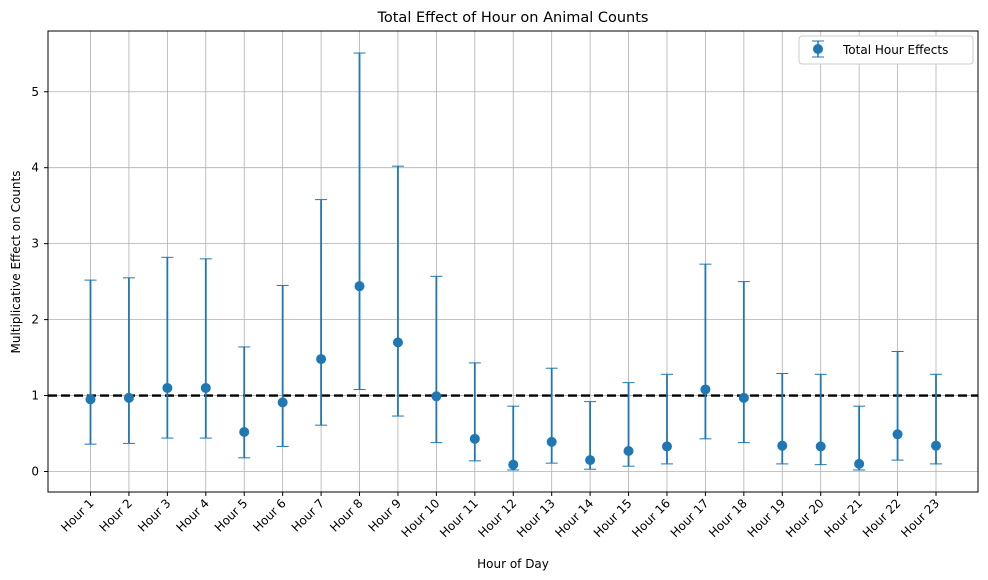 This screenshot has height=580, width=988. Describe the element at coordinates (35, 471) in the screenshot. I see `y-tick-label: 0` at that location.